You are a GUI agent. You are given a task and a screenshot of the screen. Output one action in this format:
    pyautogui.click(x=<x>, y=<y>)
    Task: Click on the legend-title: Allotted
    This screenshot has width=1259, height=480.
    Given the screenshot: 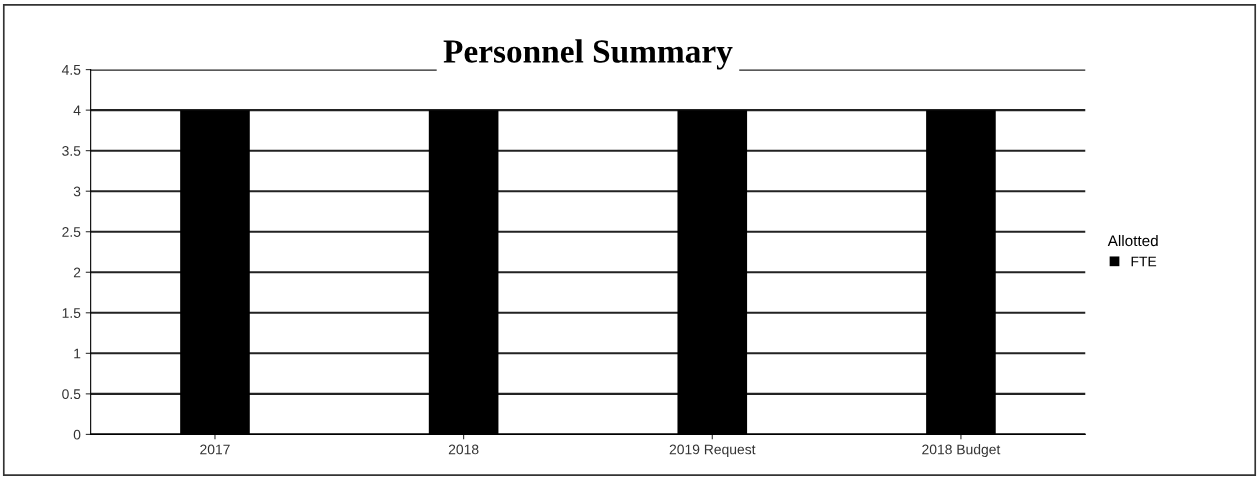 What is the action you would take?
    pyautogui.click(x=1132, y=240)
    